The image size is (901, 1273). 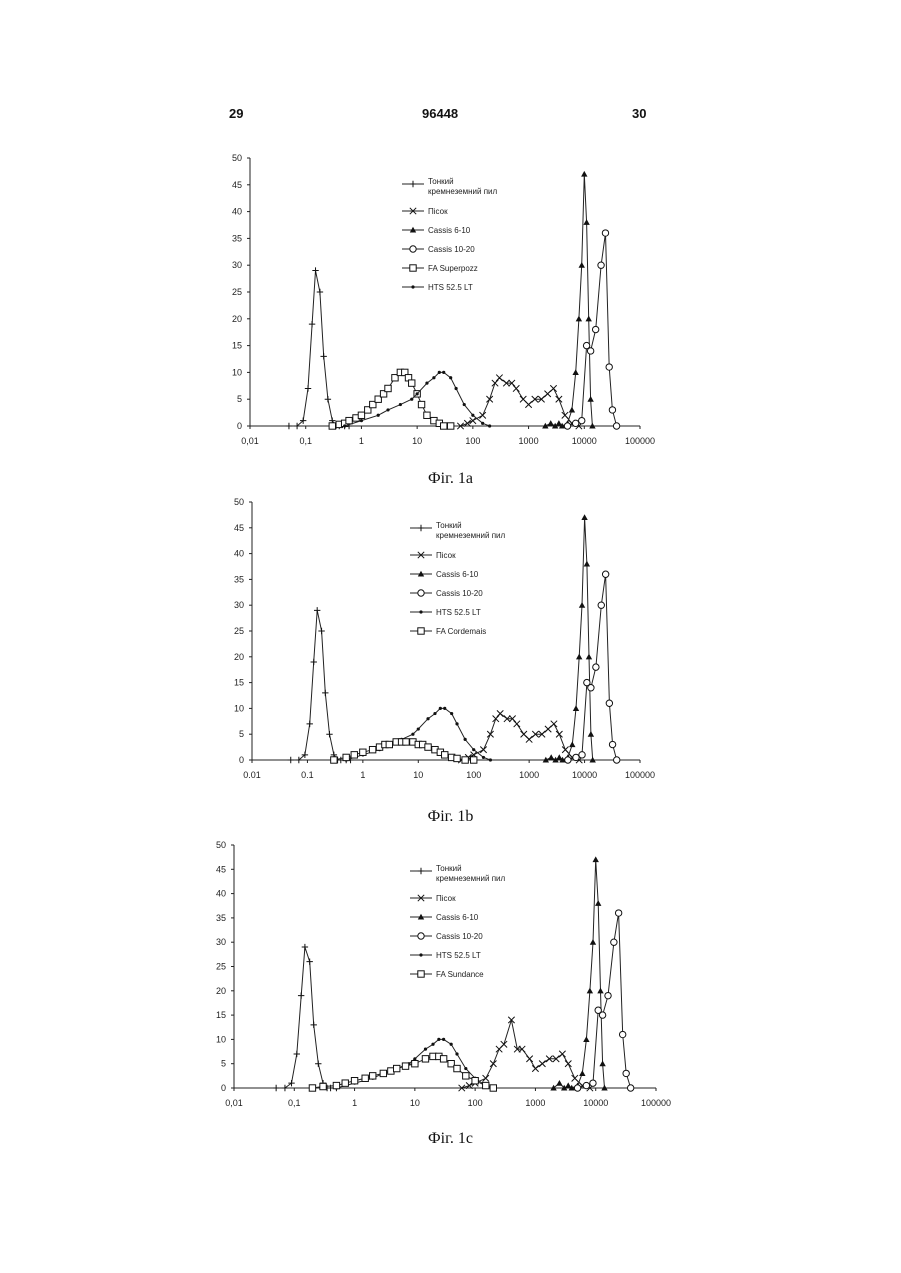 I want to click on x-tick-label: 0,01, so click(x=234, y=1103).